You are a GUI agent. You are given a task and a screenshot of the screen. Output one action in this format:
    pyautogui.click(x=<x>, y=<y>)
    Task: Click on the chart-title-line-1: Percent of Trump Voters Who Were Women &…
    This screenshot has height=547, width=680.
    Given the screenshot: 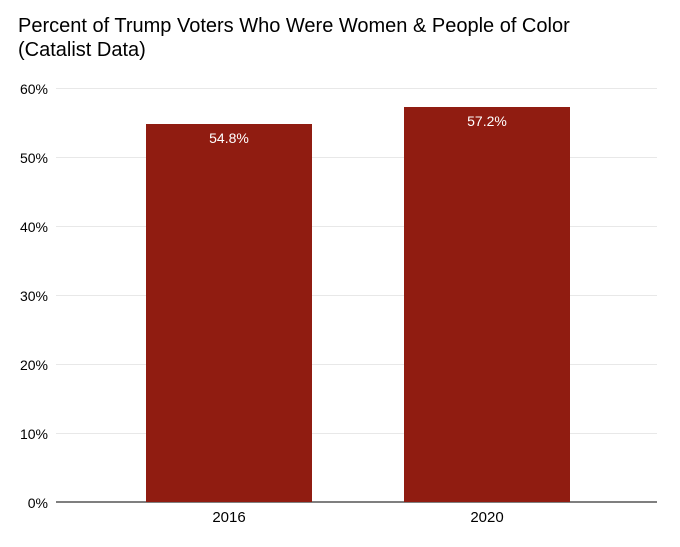 What is the action you would take?
    pyautogui.click(x=294, y=26)
    